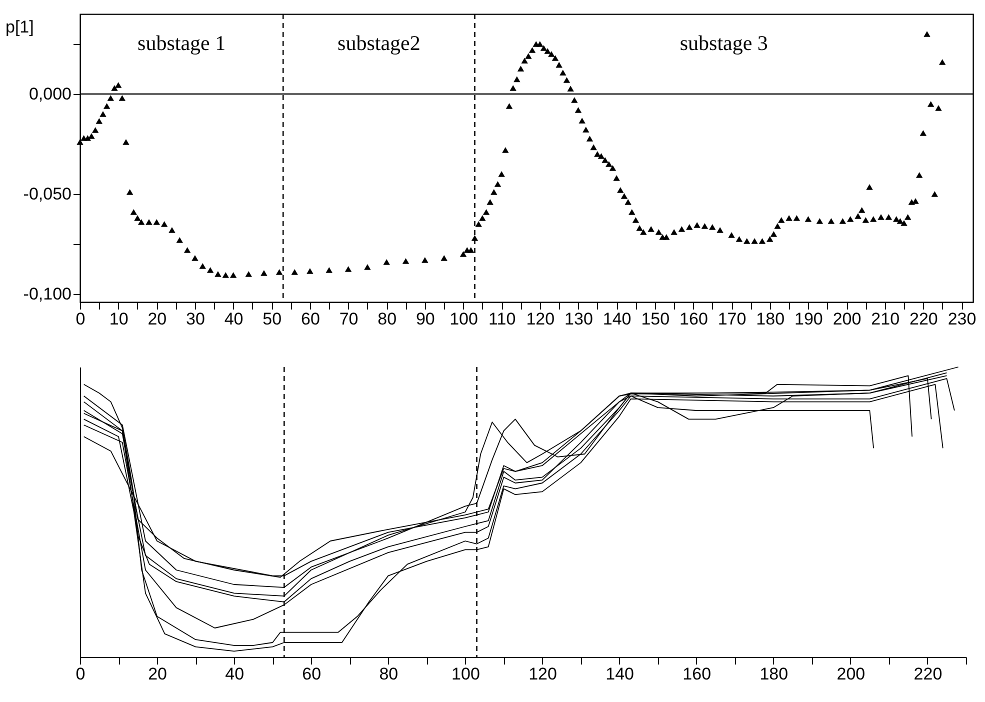 The image size is (985, 702). Describe the element at coordinates (118, 319) in the screenshot. I see `x-tick-label: 10` at that location.